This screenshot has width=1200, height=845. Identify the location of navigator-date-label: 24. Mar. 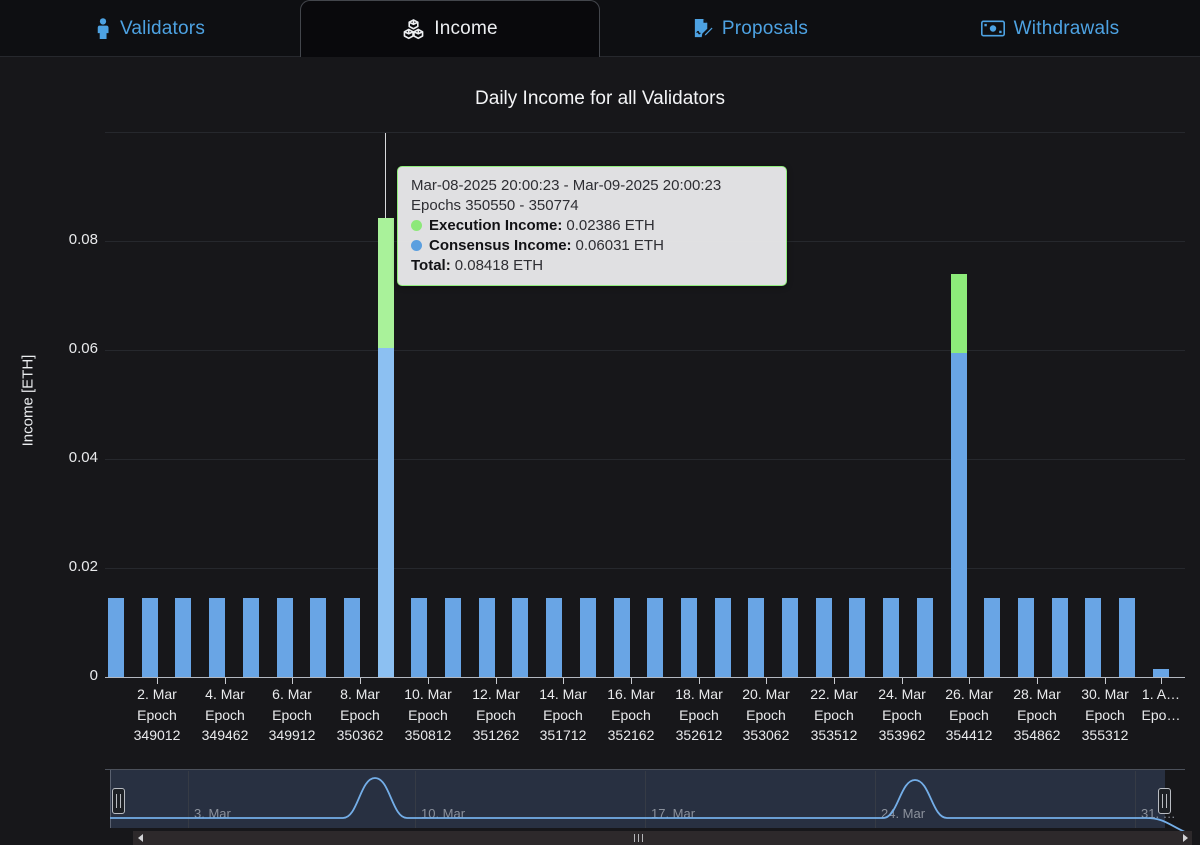
(903, 813).